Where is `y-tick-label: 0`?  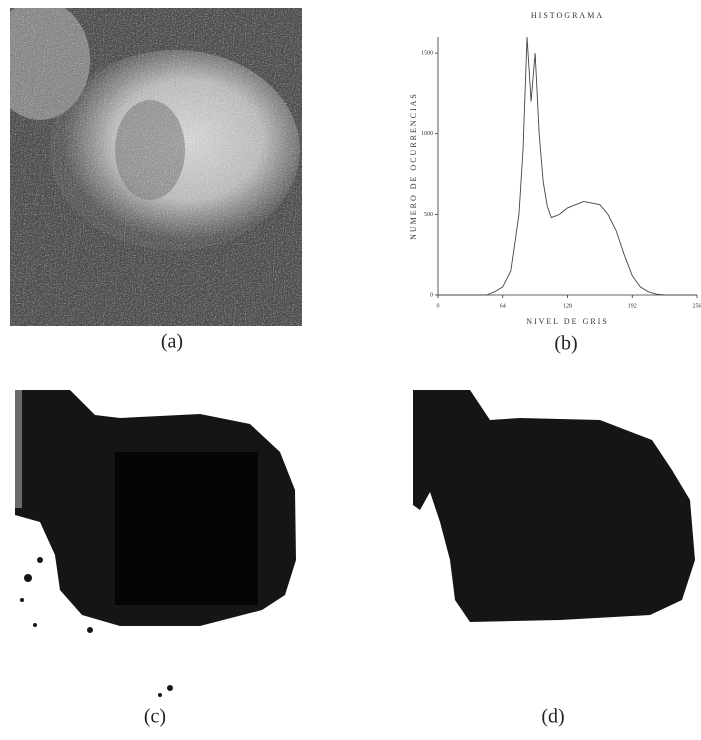
y-tick-label: 0 is located at coordinates (431, 295).